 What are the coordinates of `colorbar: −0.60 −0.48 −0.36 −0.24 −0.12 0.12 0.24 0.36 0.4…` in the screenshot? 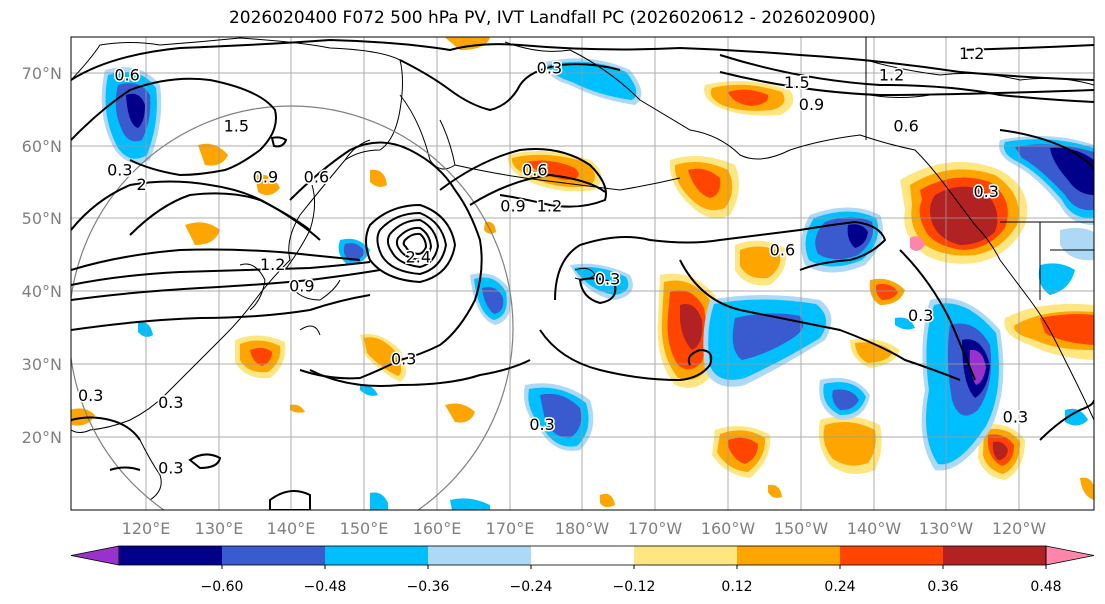 It's located at (582, 570).